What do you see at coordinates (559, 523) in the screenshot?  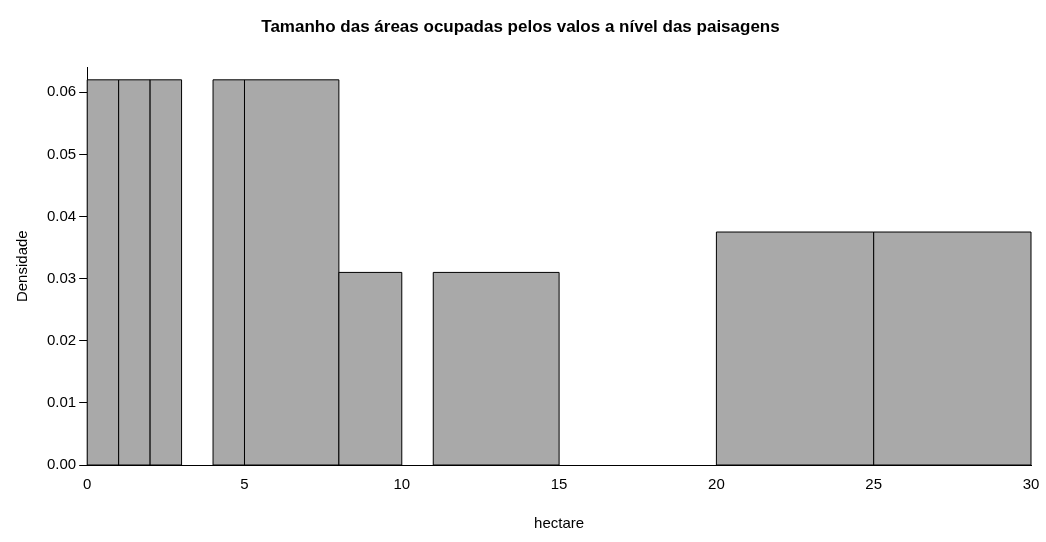 I see `x-axis-title: hectare` at bounding box center [559, 523].